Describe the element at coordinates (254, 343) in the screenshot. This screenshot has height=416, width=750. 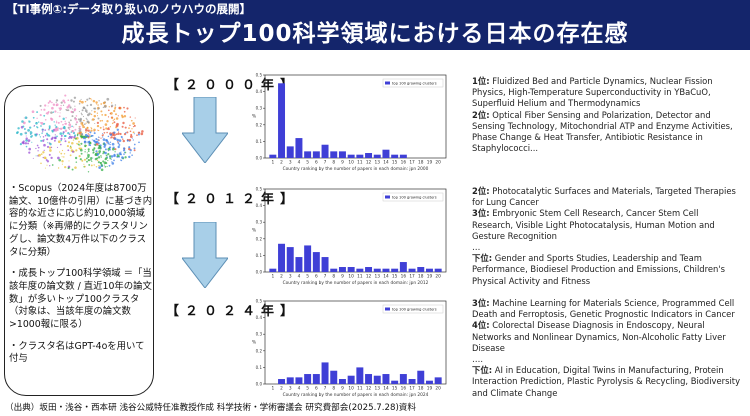
I see `y-axis-label: %` at that location.